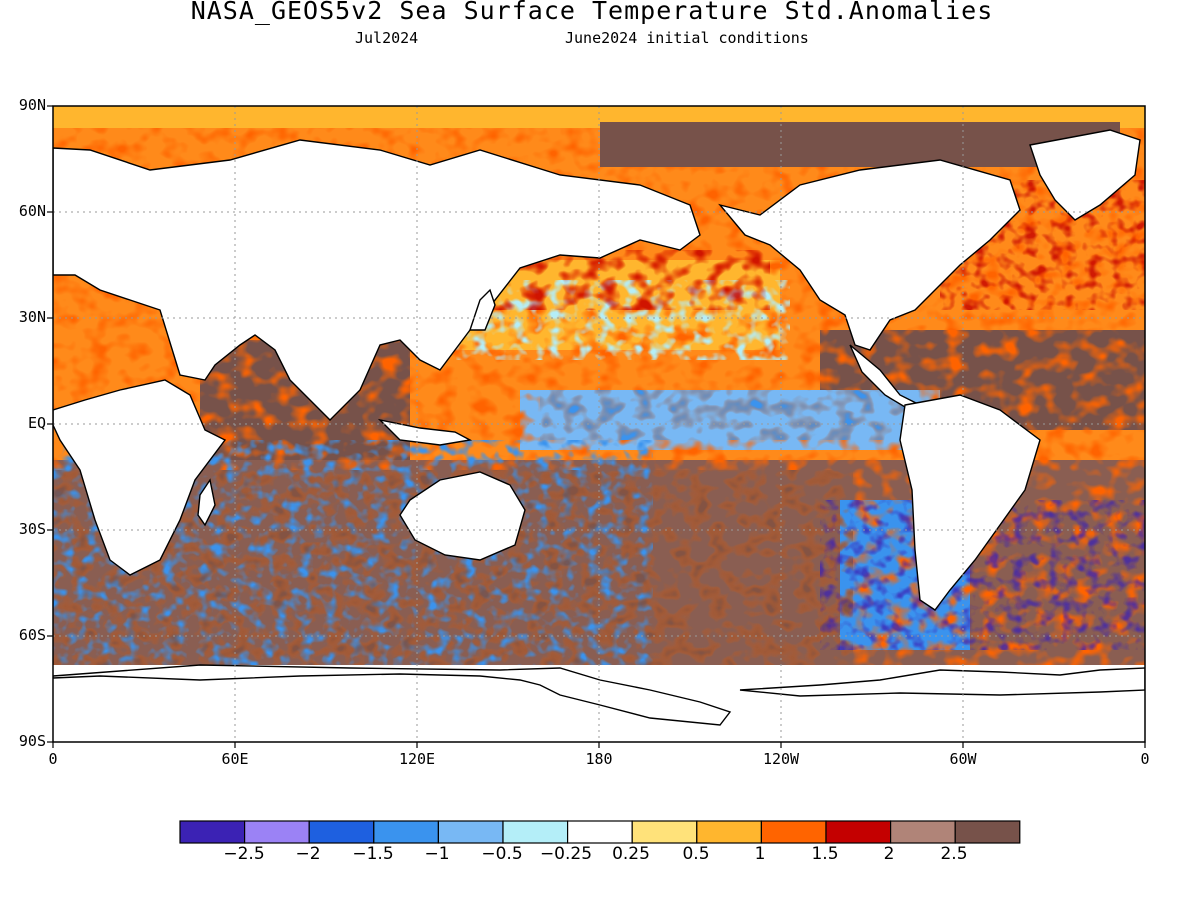 Image resolution: width=1200 pixels, height=900 pixels. What do you see at coordinates (244, 854) in the screenshot?
I see `colorbar-label: −2.5` at bounding box center [244, 854].